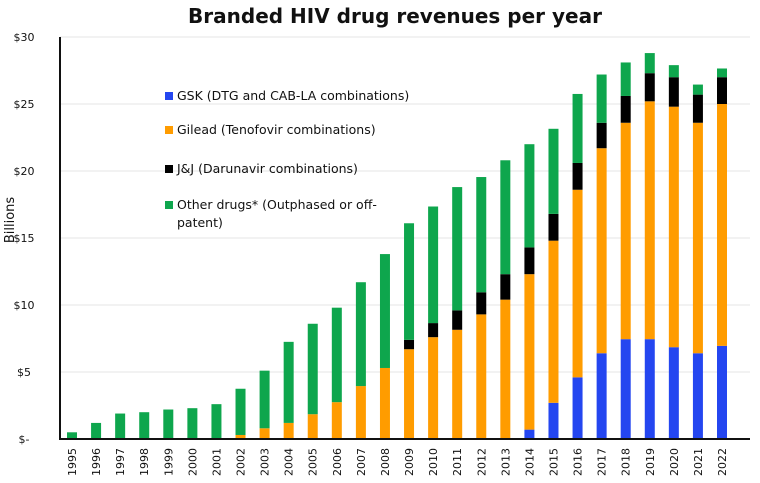  I want to click on y-tick-label: $-, so click(24, 439).